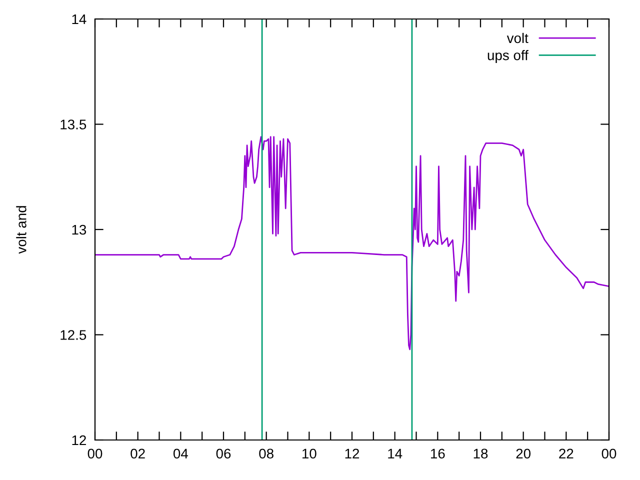 The image size is (640, 480). I want to click on legend-label: ups off, so click(508, 56).